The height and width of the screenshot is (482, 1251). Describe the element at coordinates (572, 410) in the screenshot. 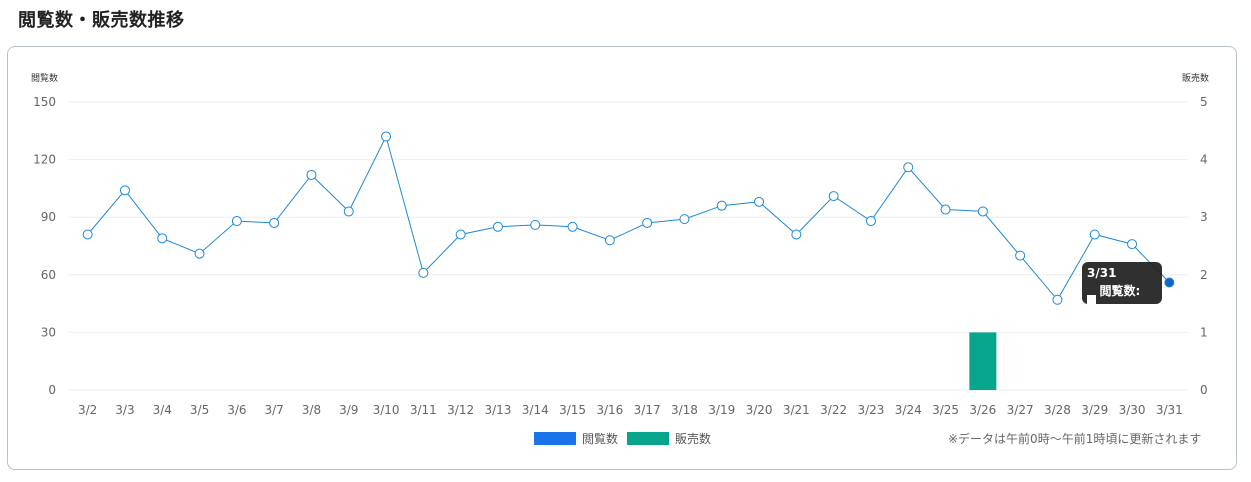

I see `x-tick-label: 3/15` at that location.